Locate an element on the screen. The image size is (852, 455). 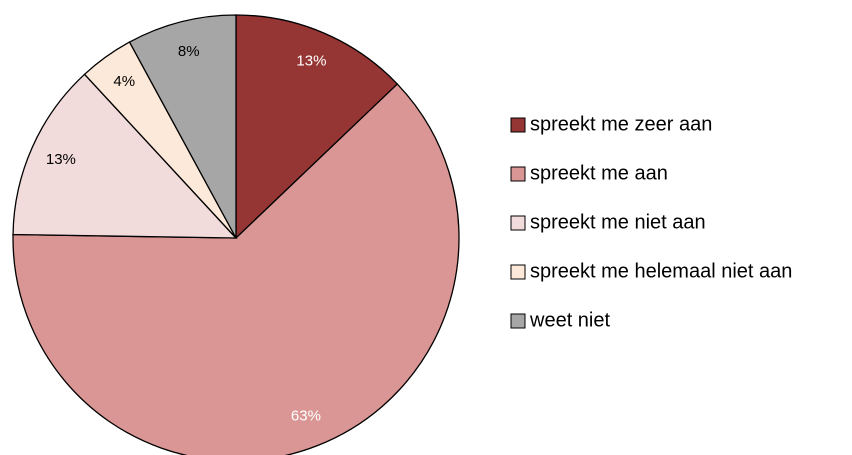
data-label: 4% is located at coordinates (124, 81).